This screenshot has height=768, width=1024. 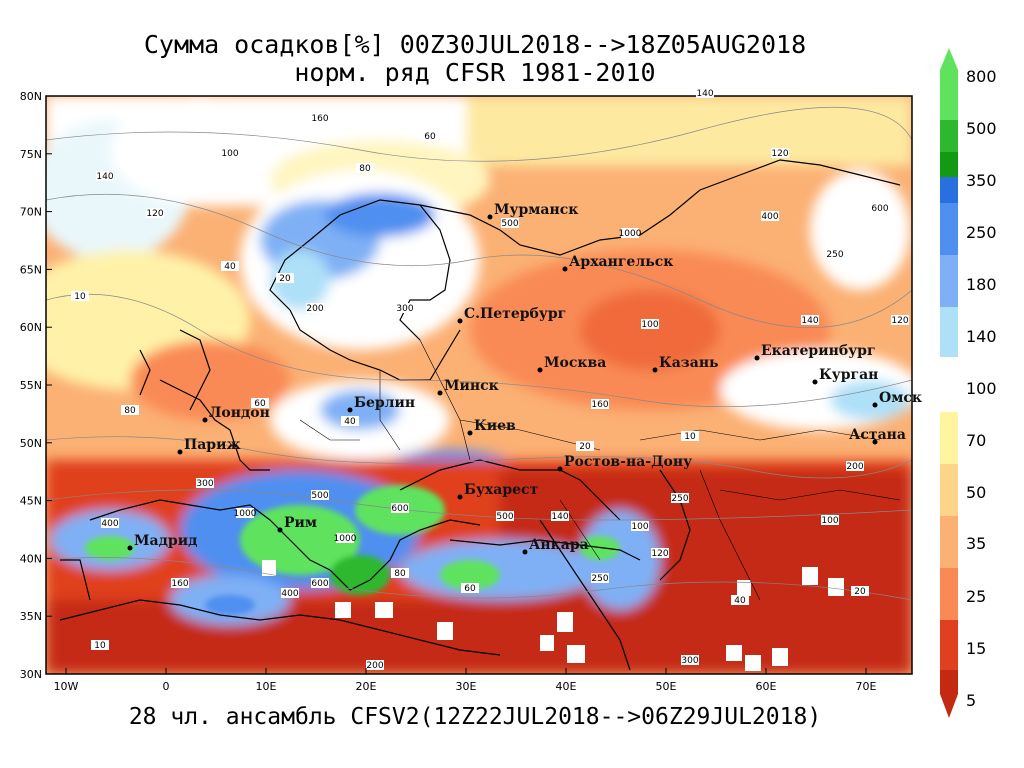 What do you see at coordinates (575, 363) in the screenshot?
I see `city-name: Москва` at bounding box center [575, 363].